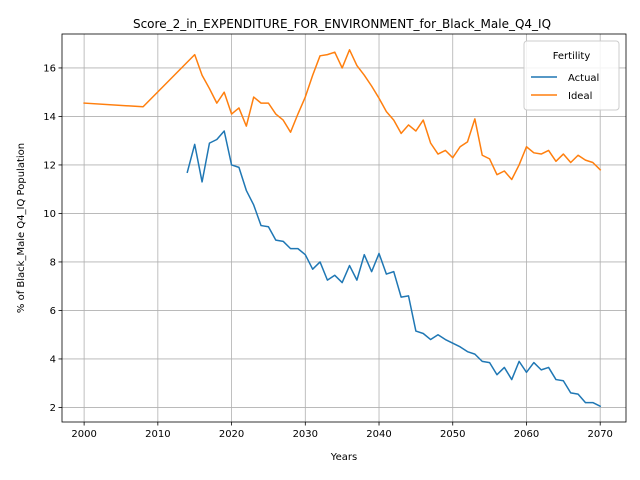 This screenshot has width=640, height=480. What do you see at coordinates (305, 434) in the screenshot?
I see `x-tick-label: 2030` at bounding box center [305, 434].